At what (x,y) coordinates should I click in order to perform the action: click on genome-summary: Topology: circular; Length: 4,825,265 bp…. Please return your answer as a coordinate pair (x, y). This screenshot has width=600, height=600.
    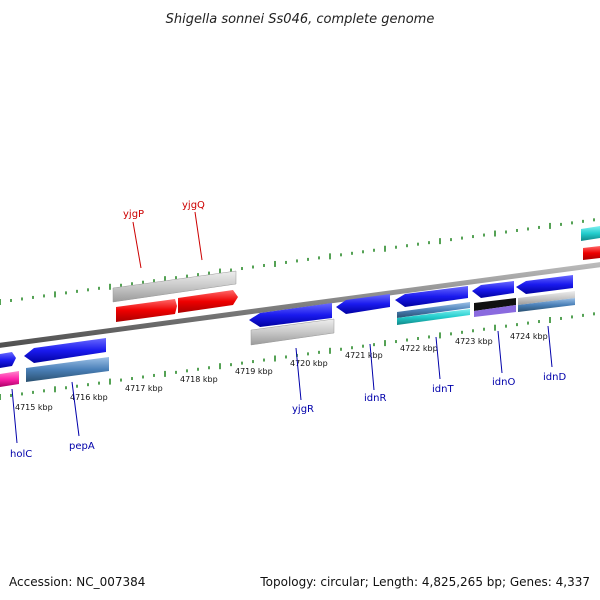
    Looking at the image, I should click on (424, 582).